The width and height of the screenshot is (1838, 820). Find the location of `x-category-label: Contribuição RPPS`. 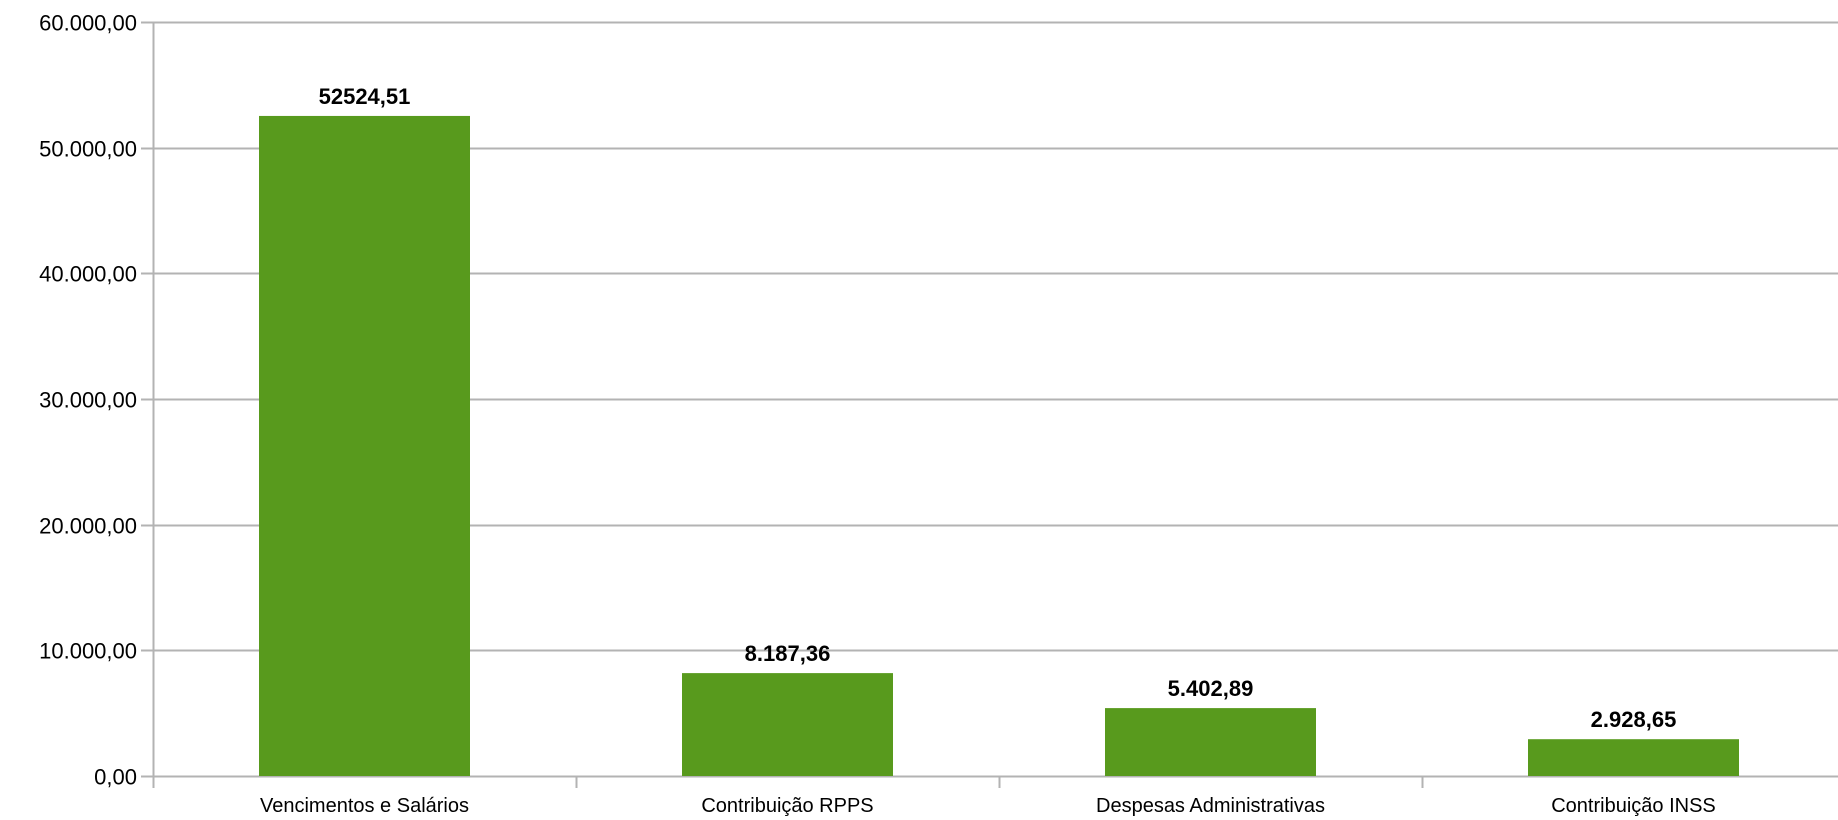

x-category-label: Contribuição RPPS is located at coordinates (787, 806).